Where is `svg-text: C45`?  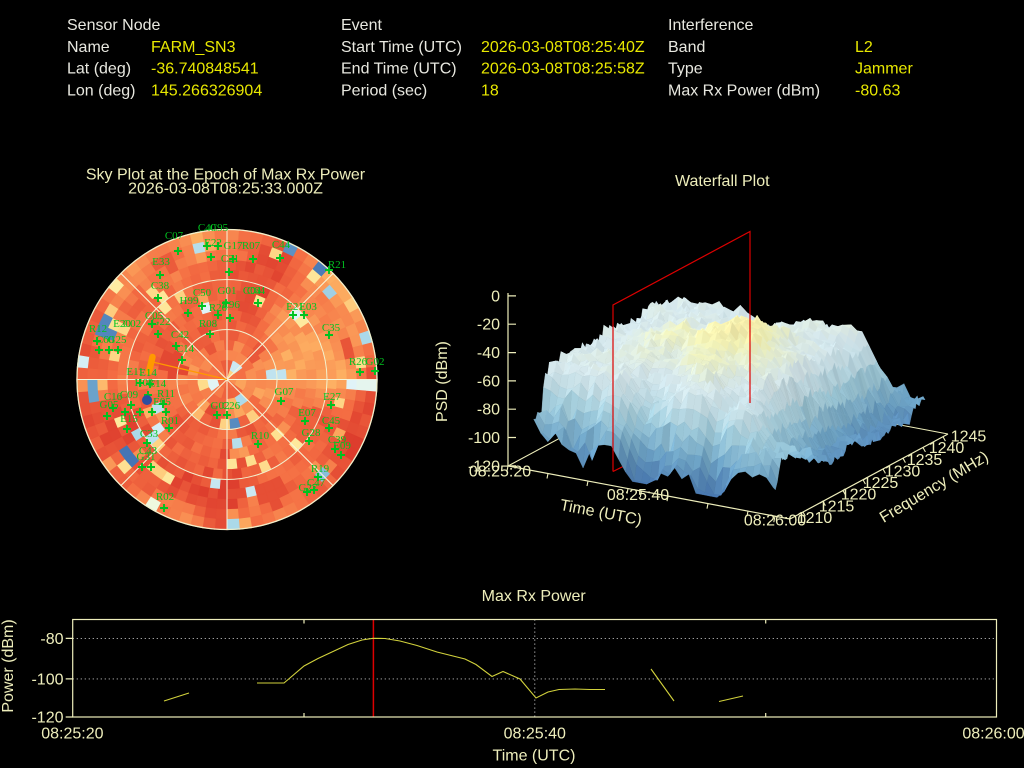
svg-text: C45 is located at coordinates (331, 421).